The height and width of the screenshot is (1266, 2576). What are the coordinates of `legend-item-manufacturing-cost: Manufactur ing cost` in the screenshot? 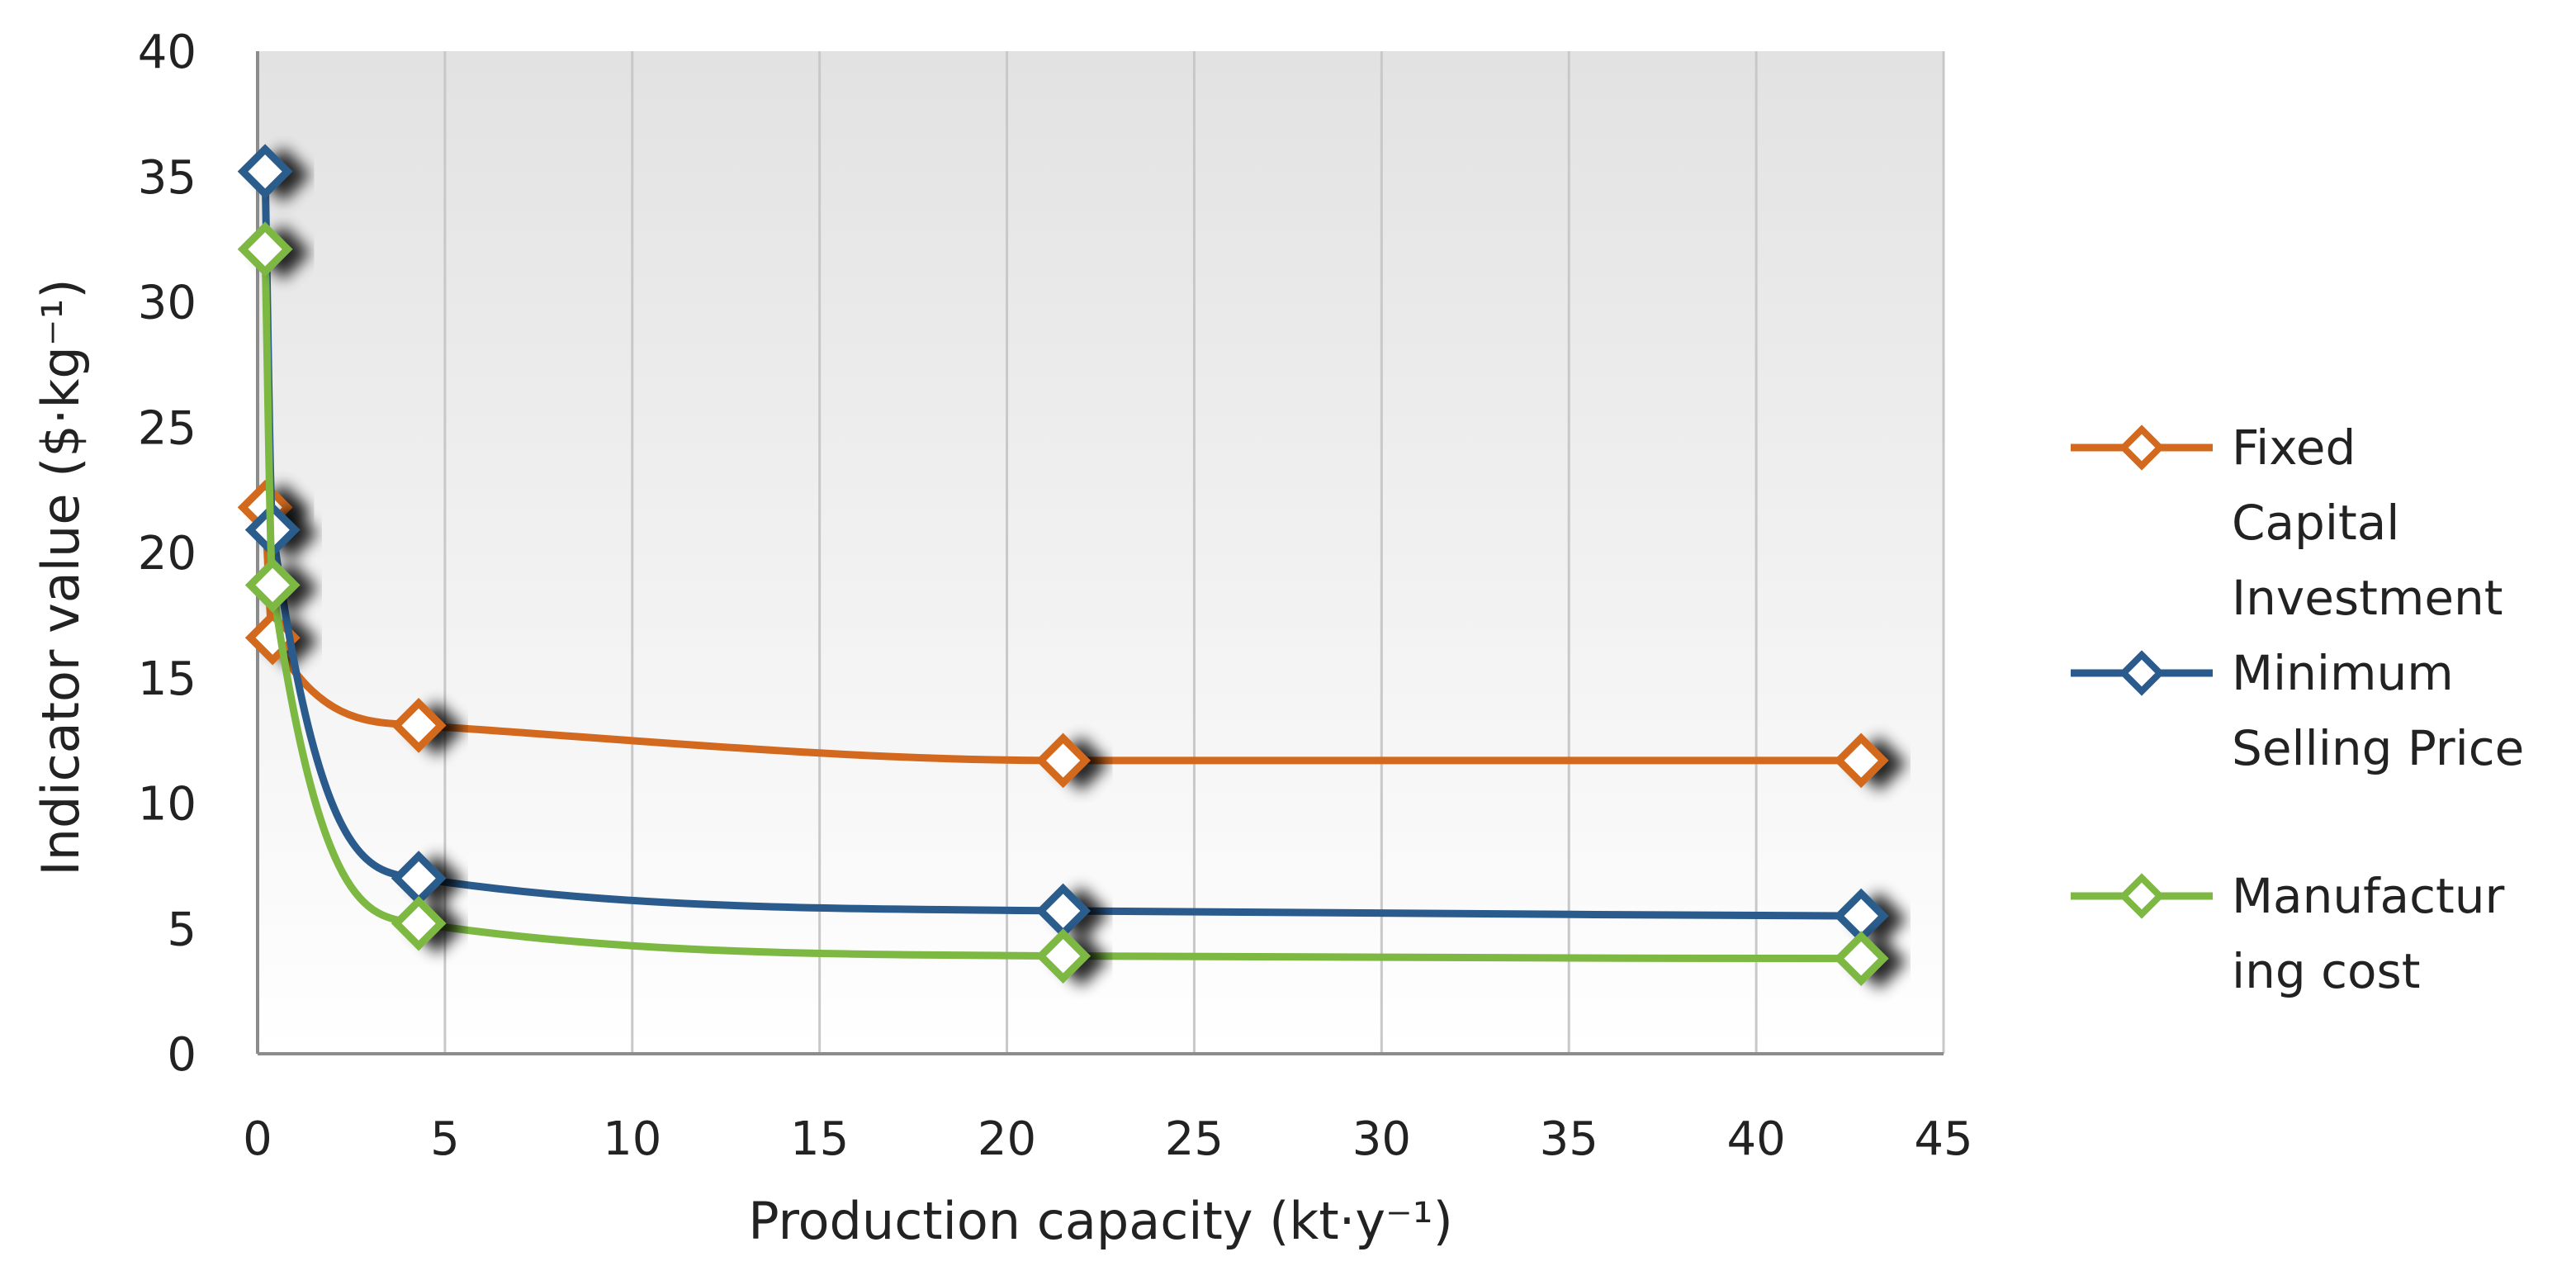 It's located at (2287, 933).